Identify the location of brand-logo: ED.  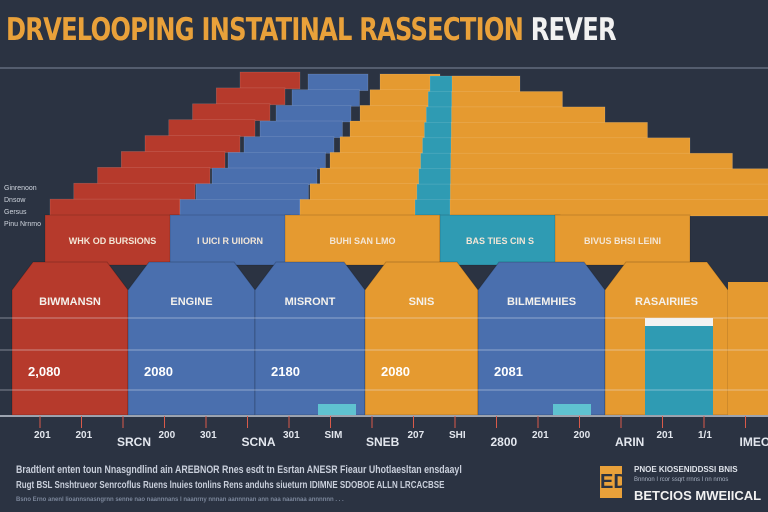
(614, 482).